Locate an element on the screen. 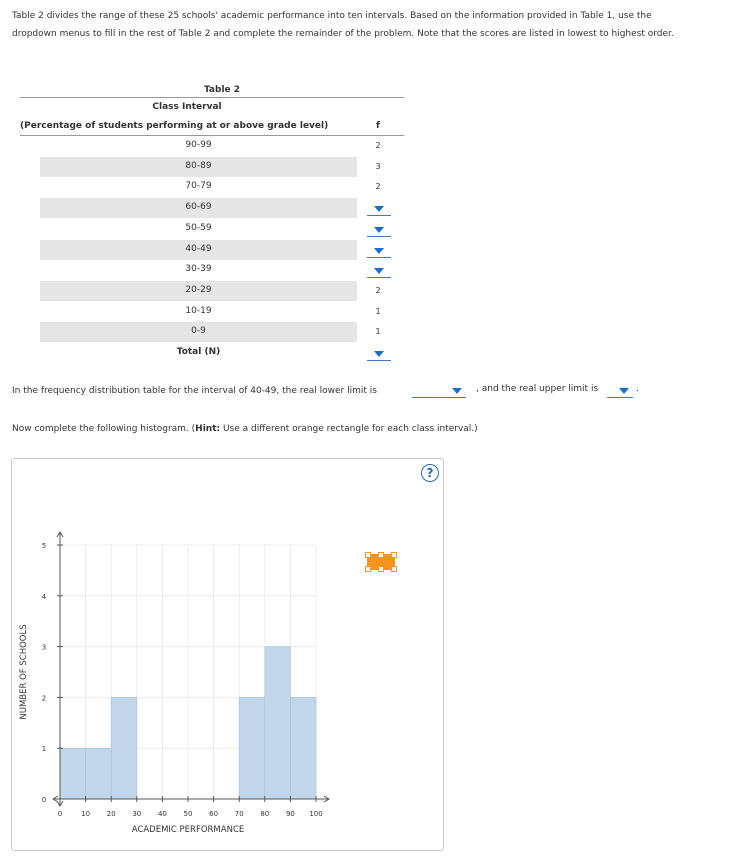 The image size is (738, 863). total-dropdown is located at coordinates (379, 354).